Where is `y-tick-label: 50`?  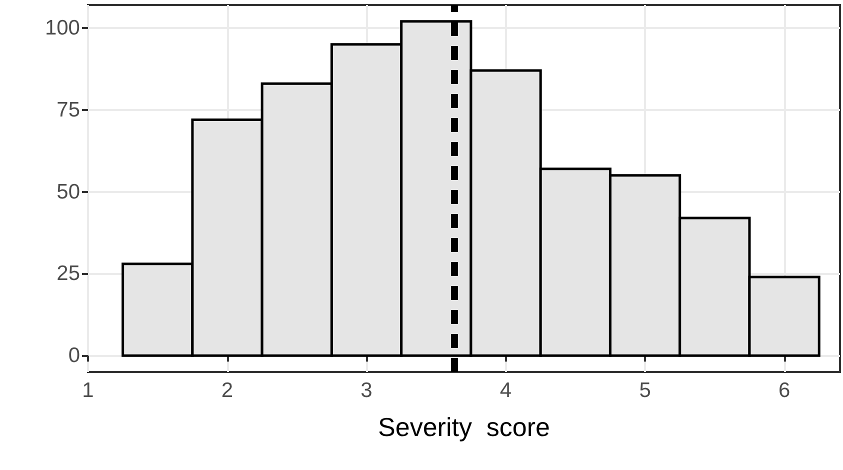 y-tick-label: 50 is located at coordinates (68, 192).